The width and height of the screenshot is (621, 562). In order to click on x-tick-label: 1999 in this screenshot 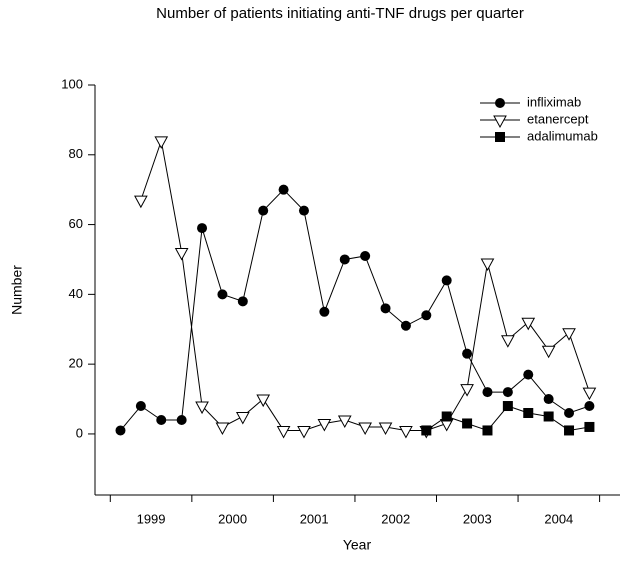, I will do `click(151, 518)`.